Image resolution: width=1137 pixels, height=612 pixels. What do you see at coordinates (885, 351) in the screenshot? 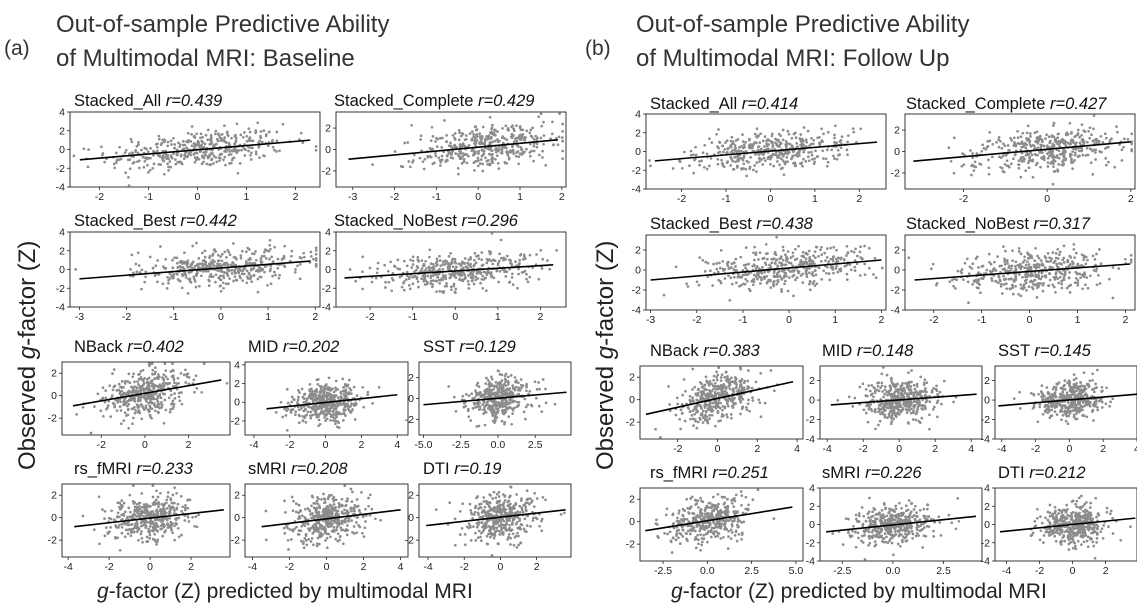
I see `subplot-r: r=0.148` at bounding box center [885, 351].